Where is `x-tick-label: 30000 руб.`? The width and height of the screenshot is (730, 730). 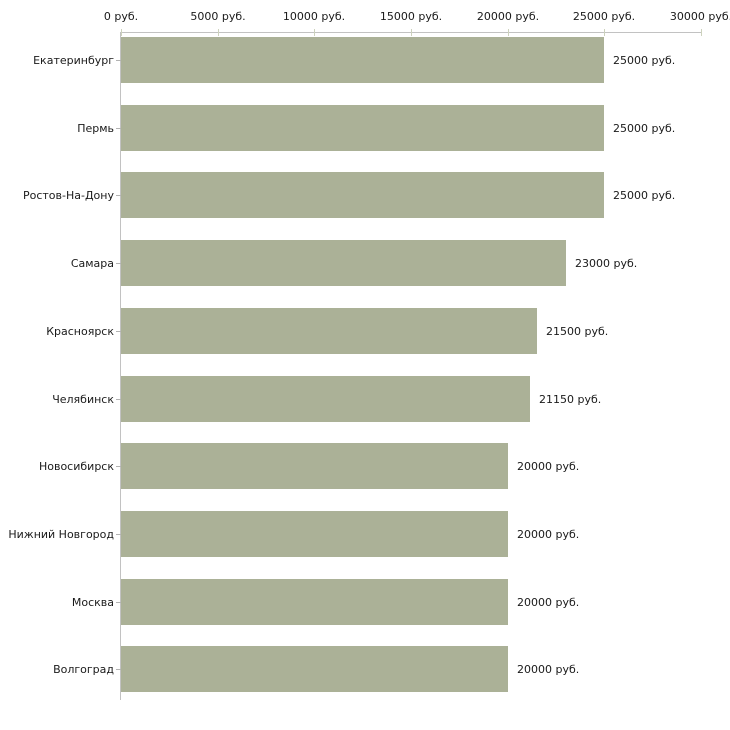 x-tick-label: 30000 руб. is located at coordinates (699, 16).